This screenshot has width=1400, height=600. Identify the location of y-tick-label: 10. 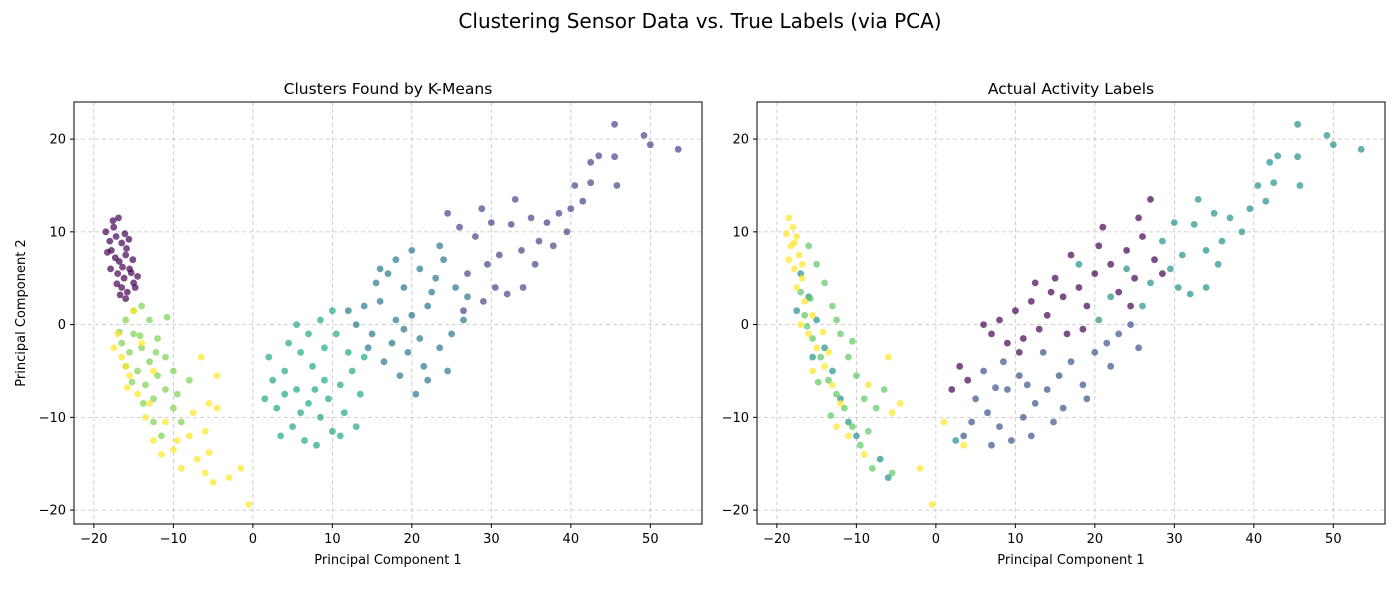
(740, 232).